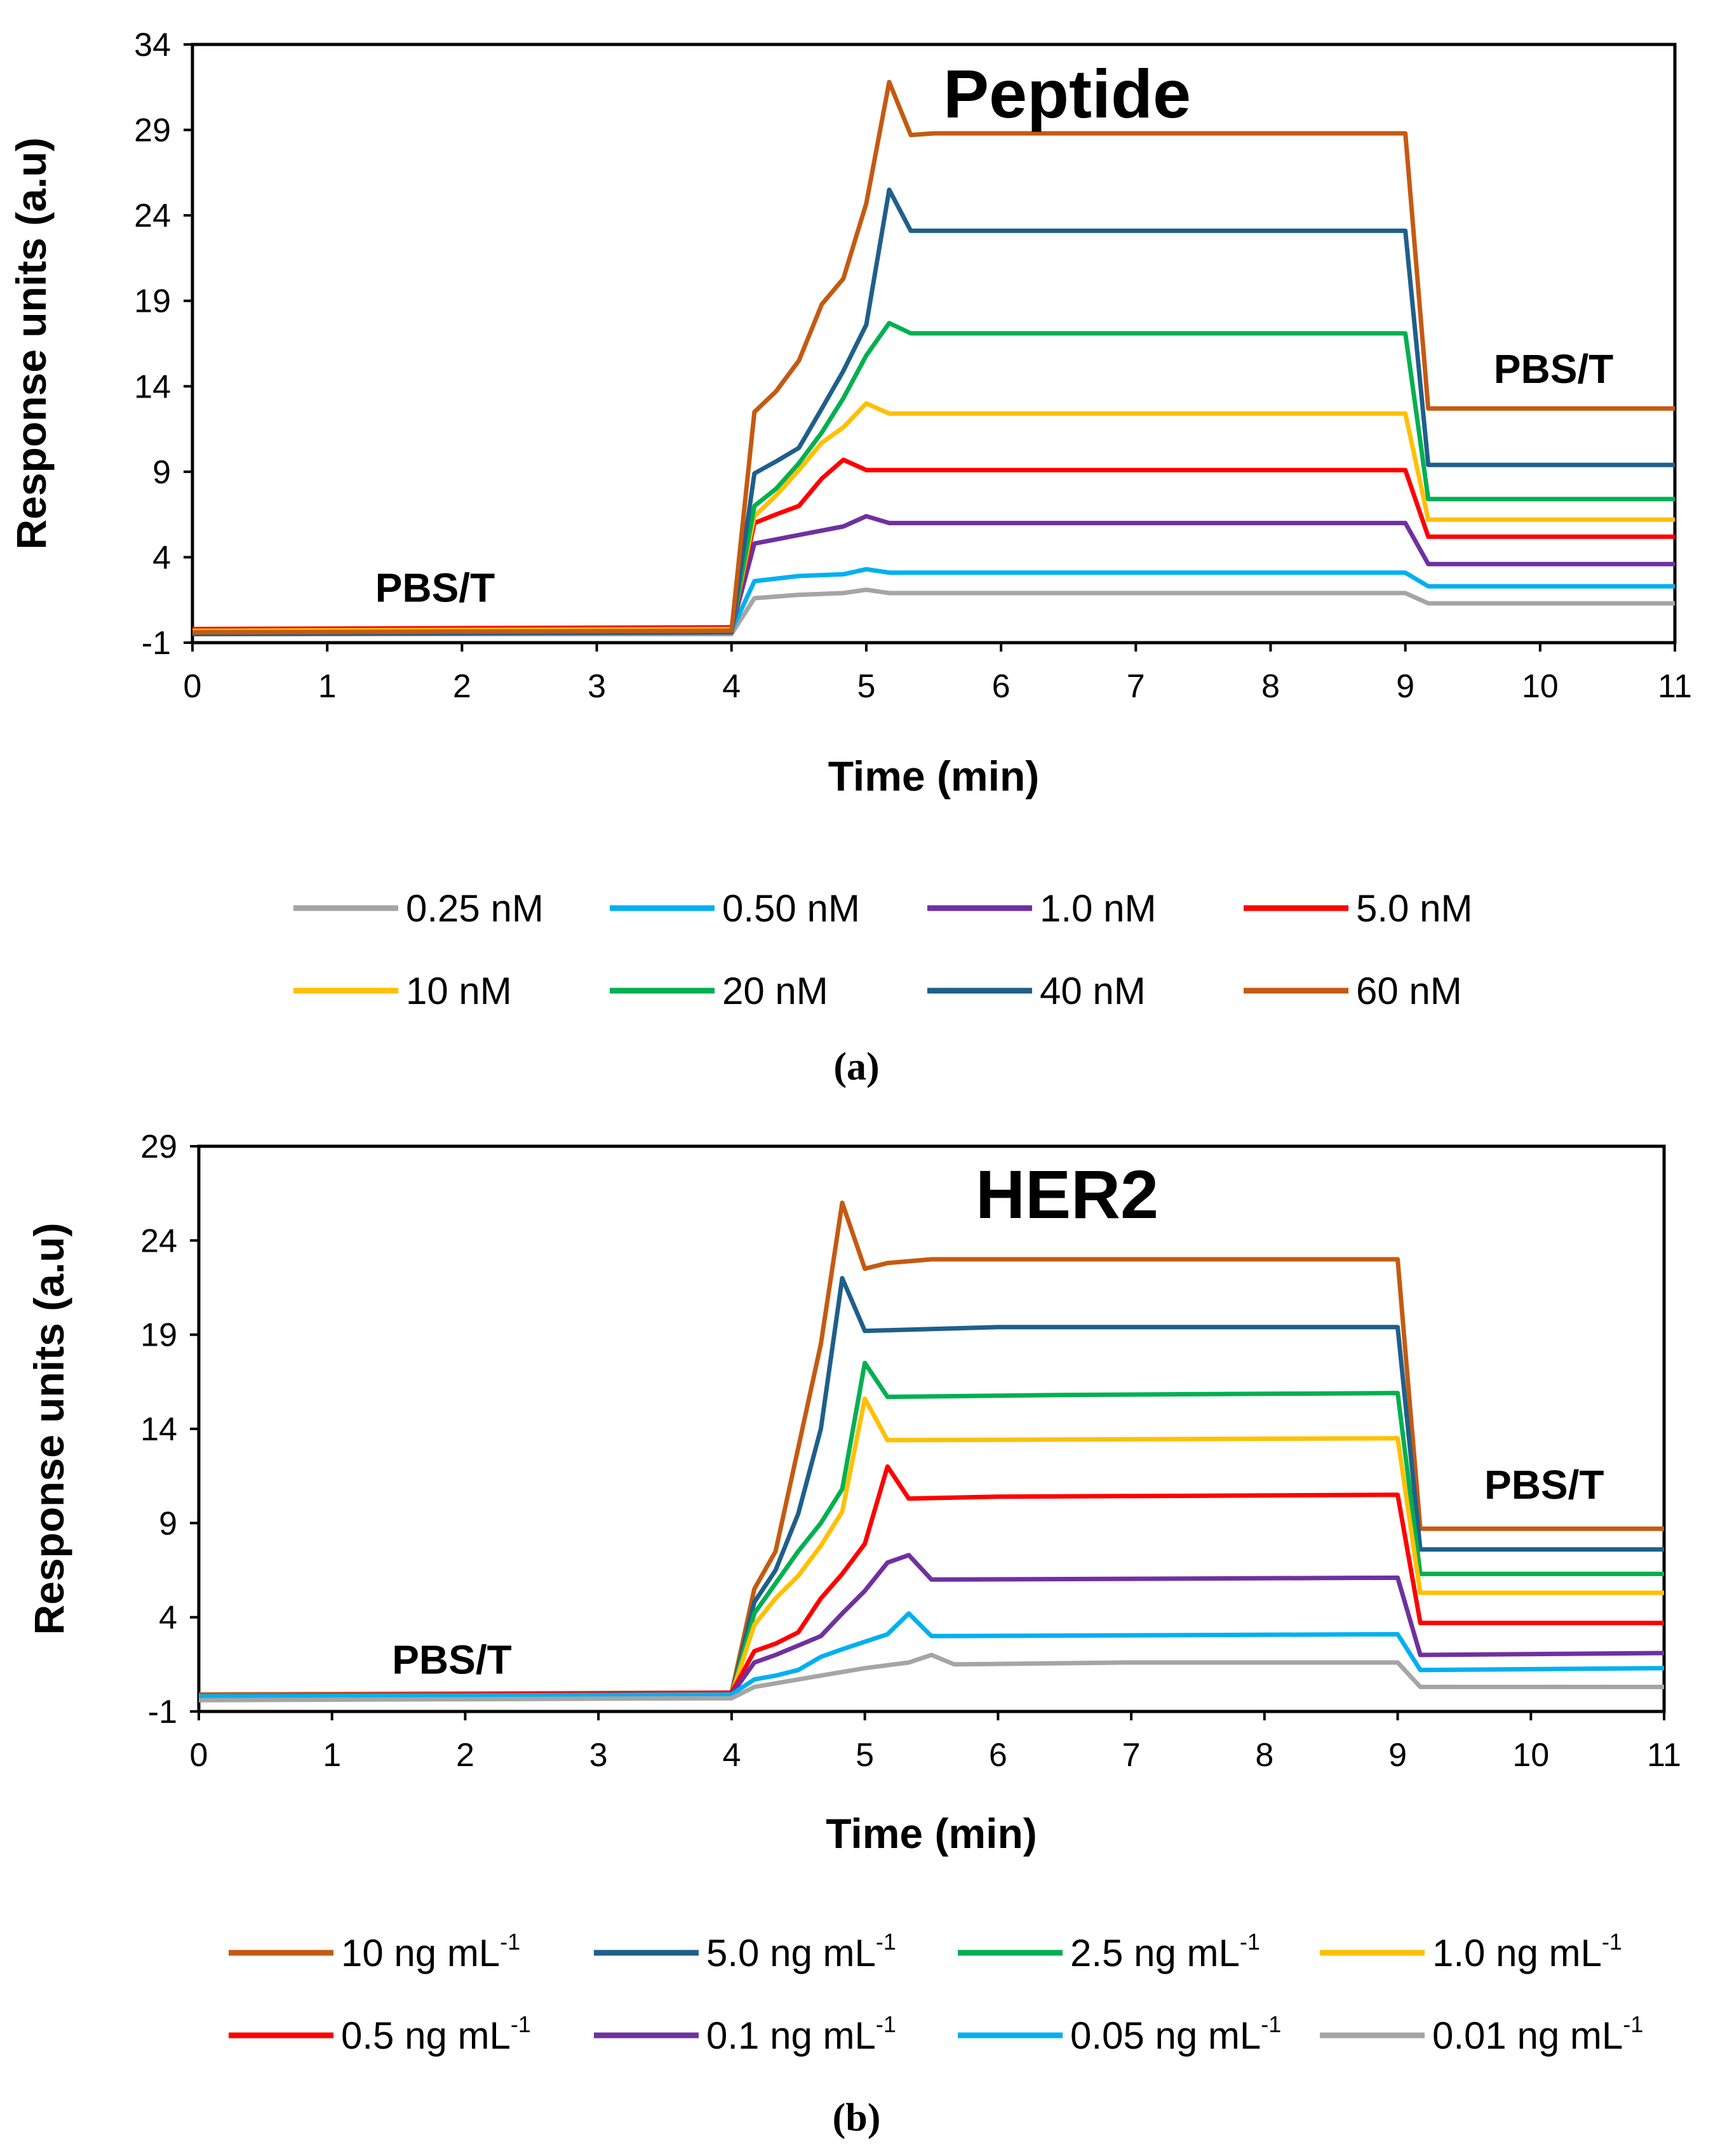  Describe the element at coordinates (1414, 908) in the screenshot. I see `legend-label: 5.0 nM` at that location.